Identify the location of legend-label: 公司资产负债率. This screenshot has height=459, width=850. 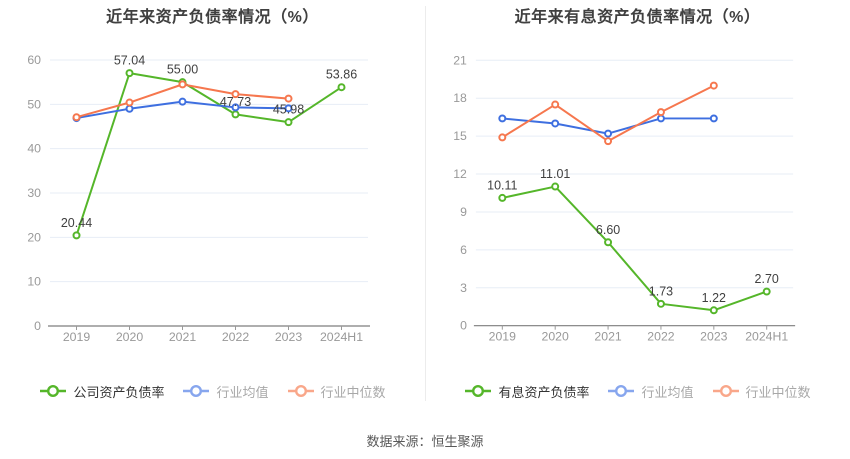
(119, 392).